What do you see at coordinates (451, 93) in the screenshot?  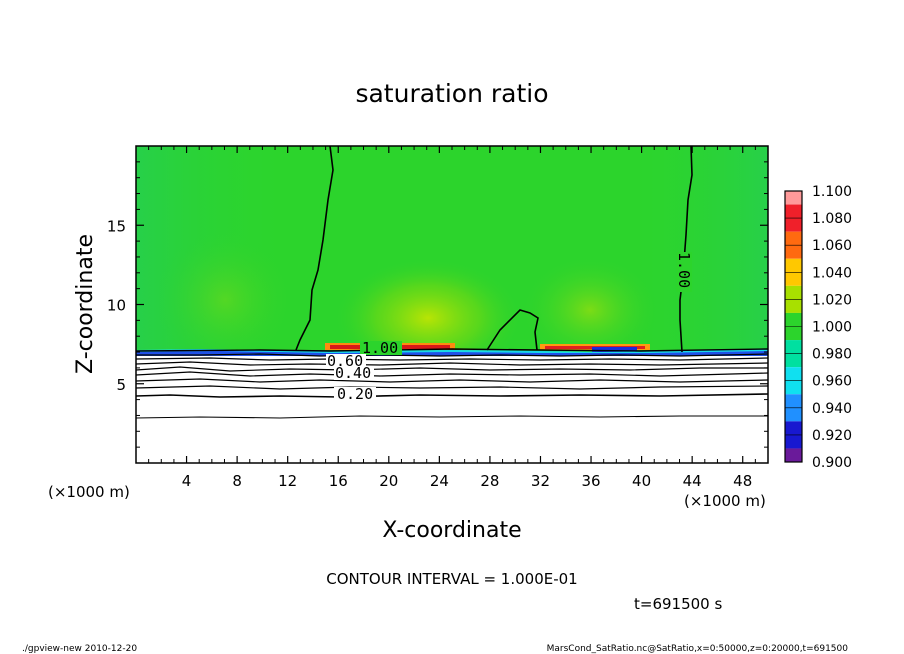 I see `chart-title: saturation ratio` at bounding box center [451, 93].